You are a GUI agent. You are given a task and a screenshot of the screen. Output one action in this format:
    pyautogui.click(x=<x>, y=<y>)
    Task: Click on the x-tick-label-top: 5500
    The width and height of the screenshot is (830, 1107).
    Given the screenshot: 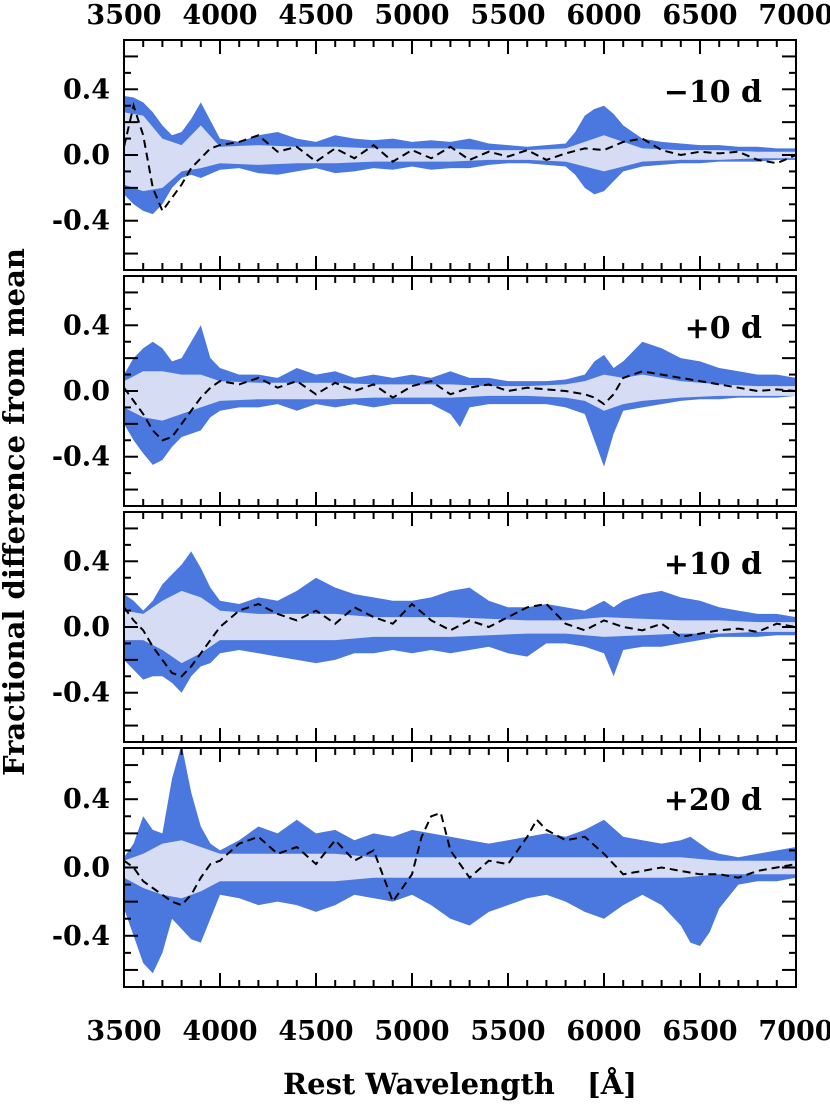 What is the action you would take?
    pyautogui.click(x=507, y=15)
    